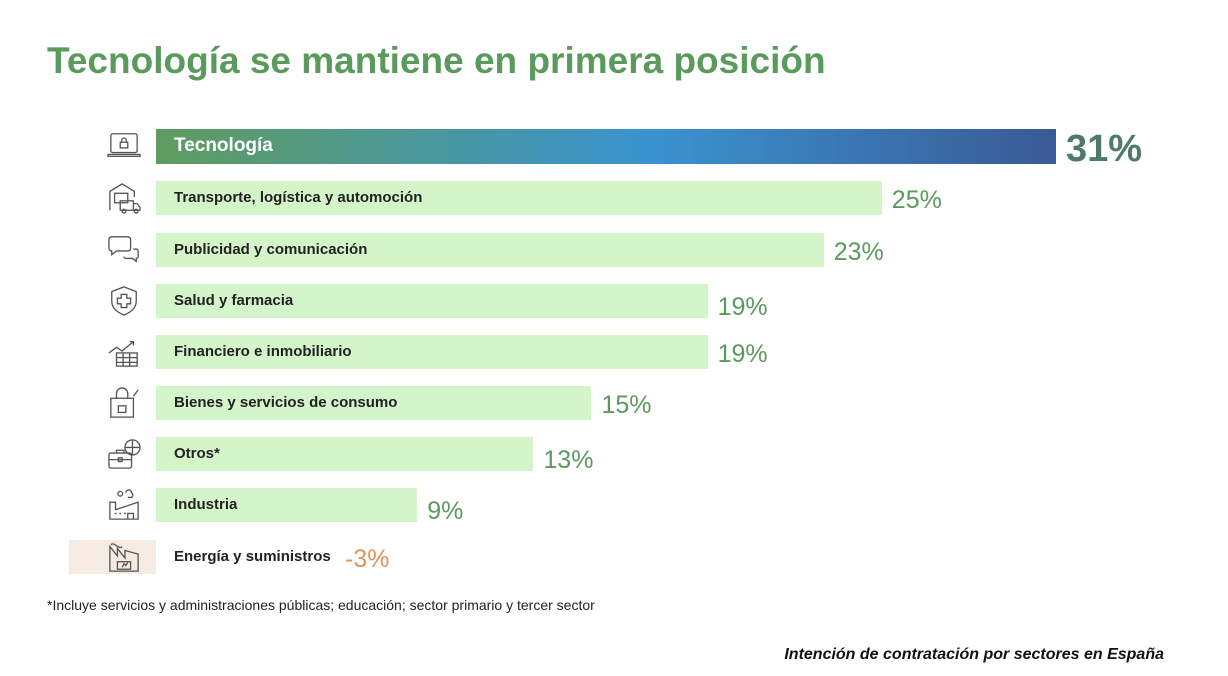 The height and width of the screenshot is (676, 1228). What do you see at coordinates (626, 405) in the screenshot?
I see `value-label: 15%` at bounding box center [626, 405].